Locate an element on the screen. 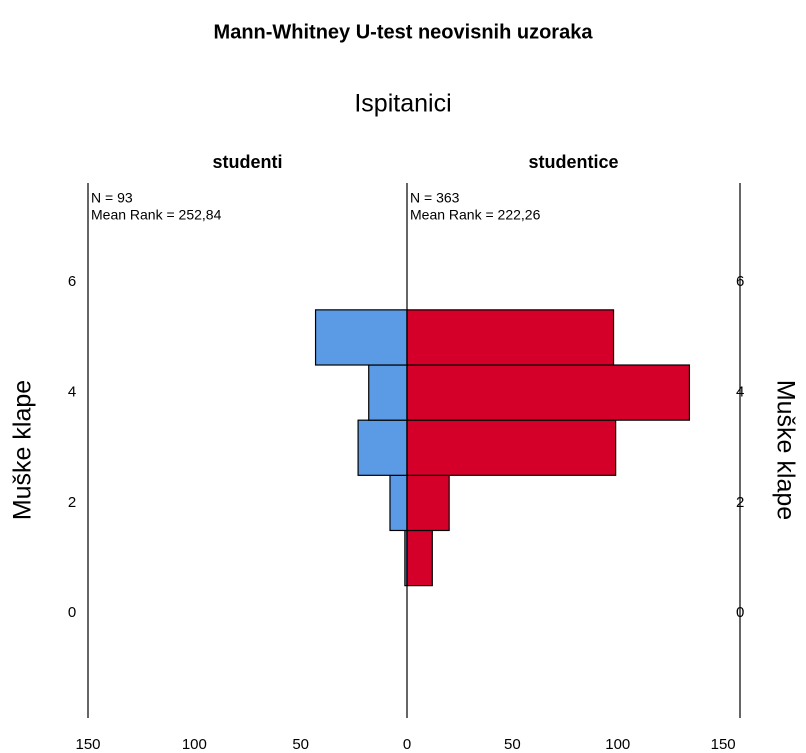  y-axis-label-right: Muške klape is located at coordinates (785, 450).